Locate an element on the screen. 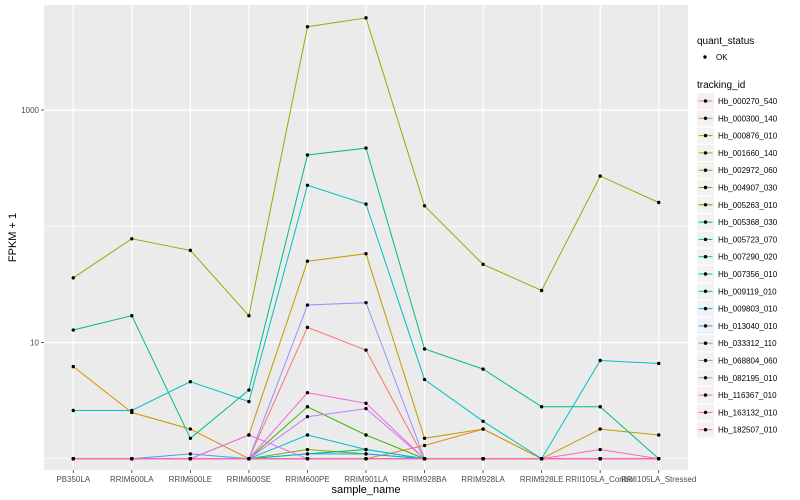 Image resolution: width=800 pixels, height=500 pixels. legend-label: Hb_082195_010 is located at coordinates (748, 378).